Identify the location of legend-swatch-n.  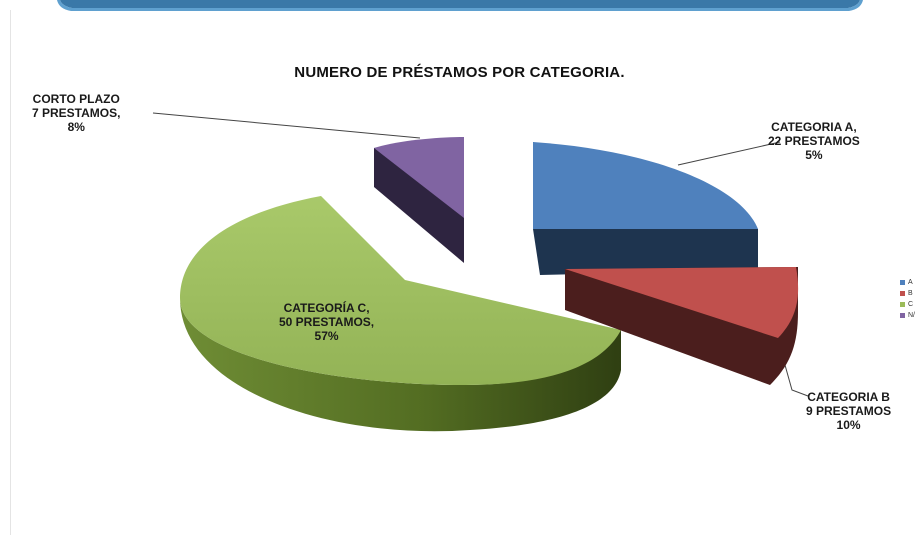
(902, 315).